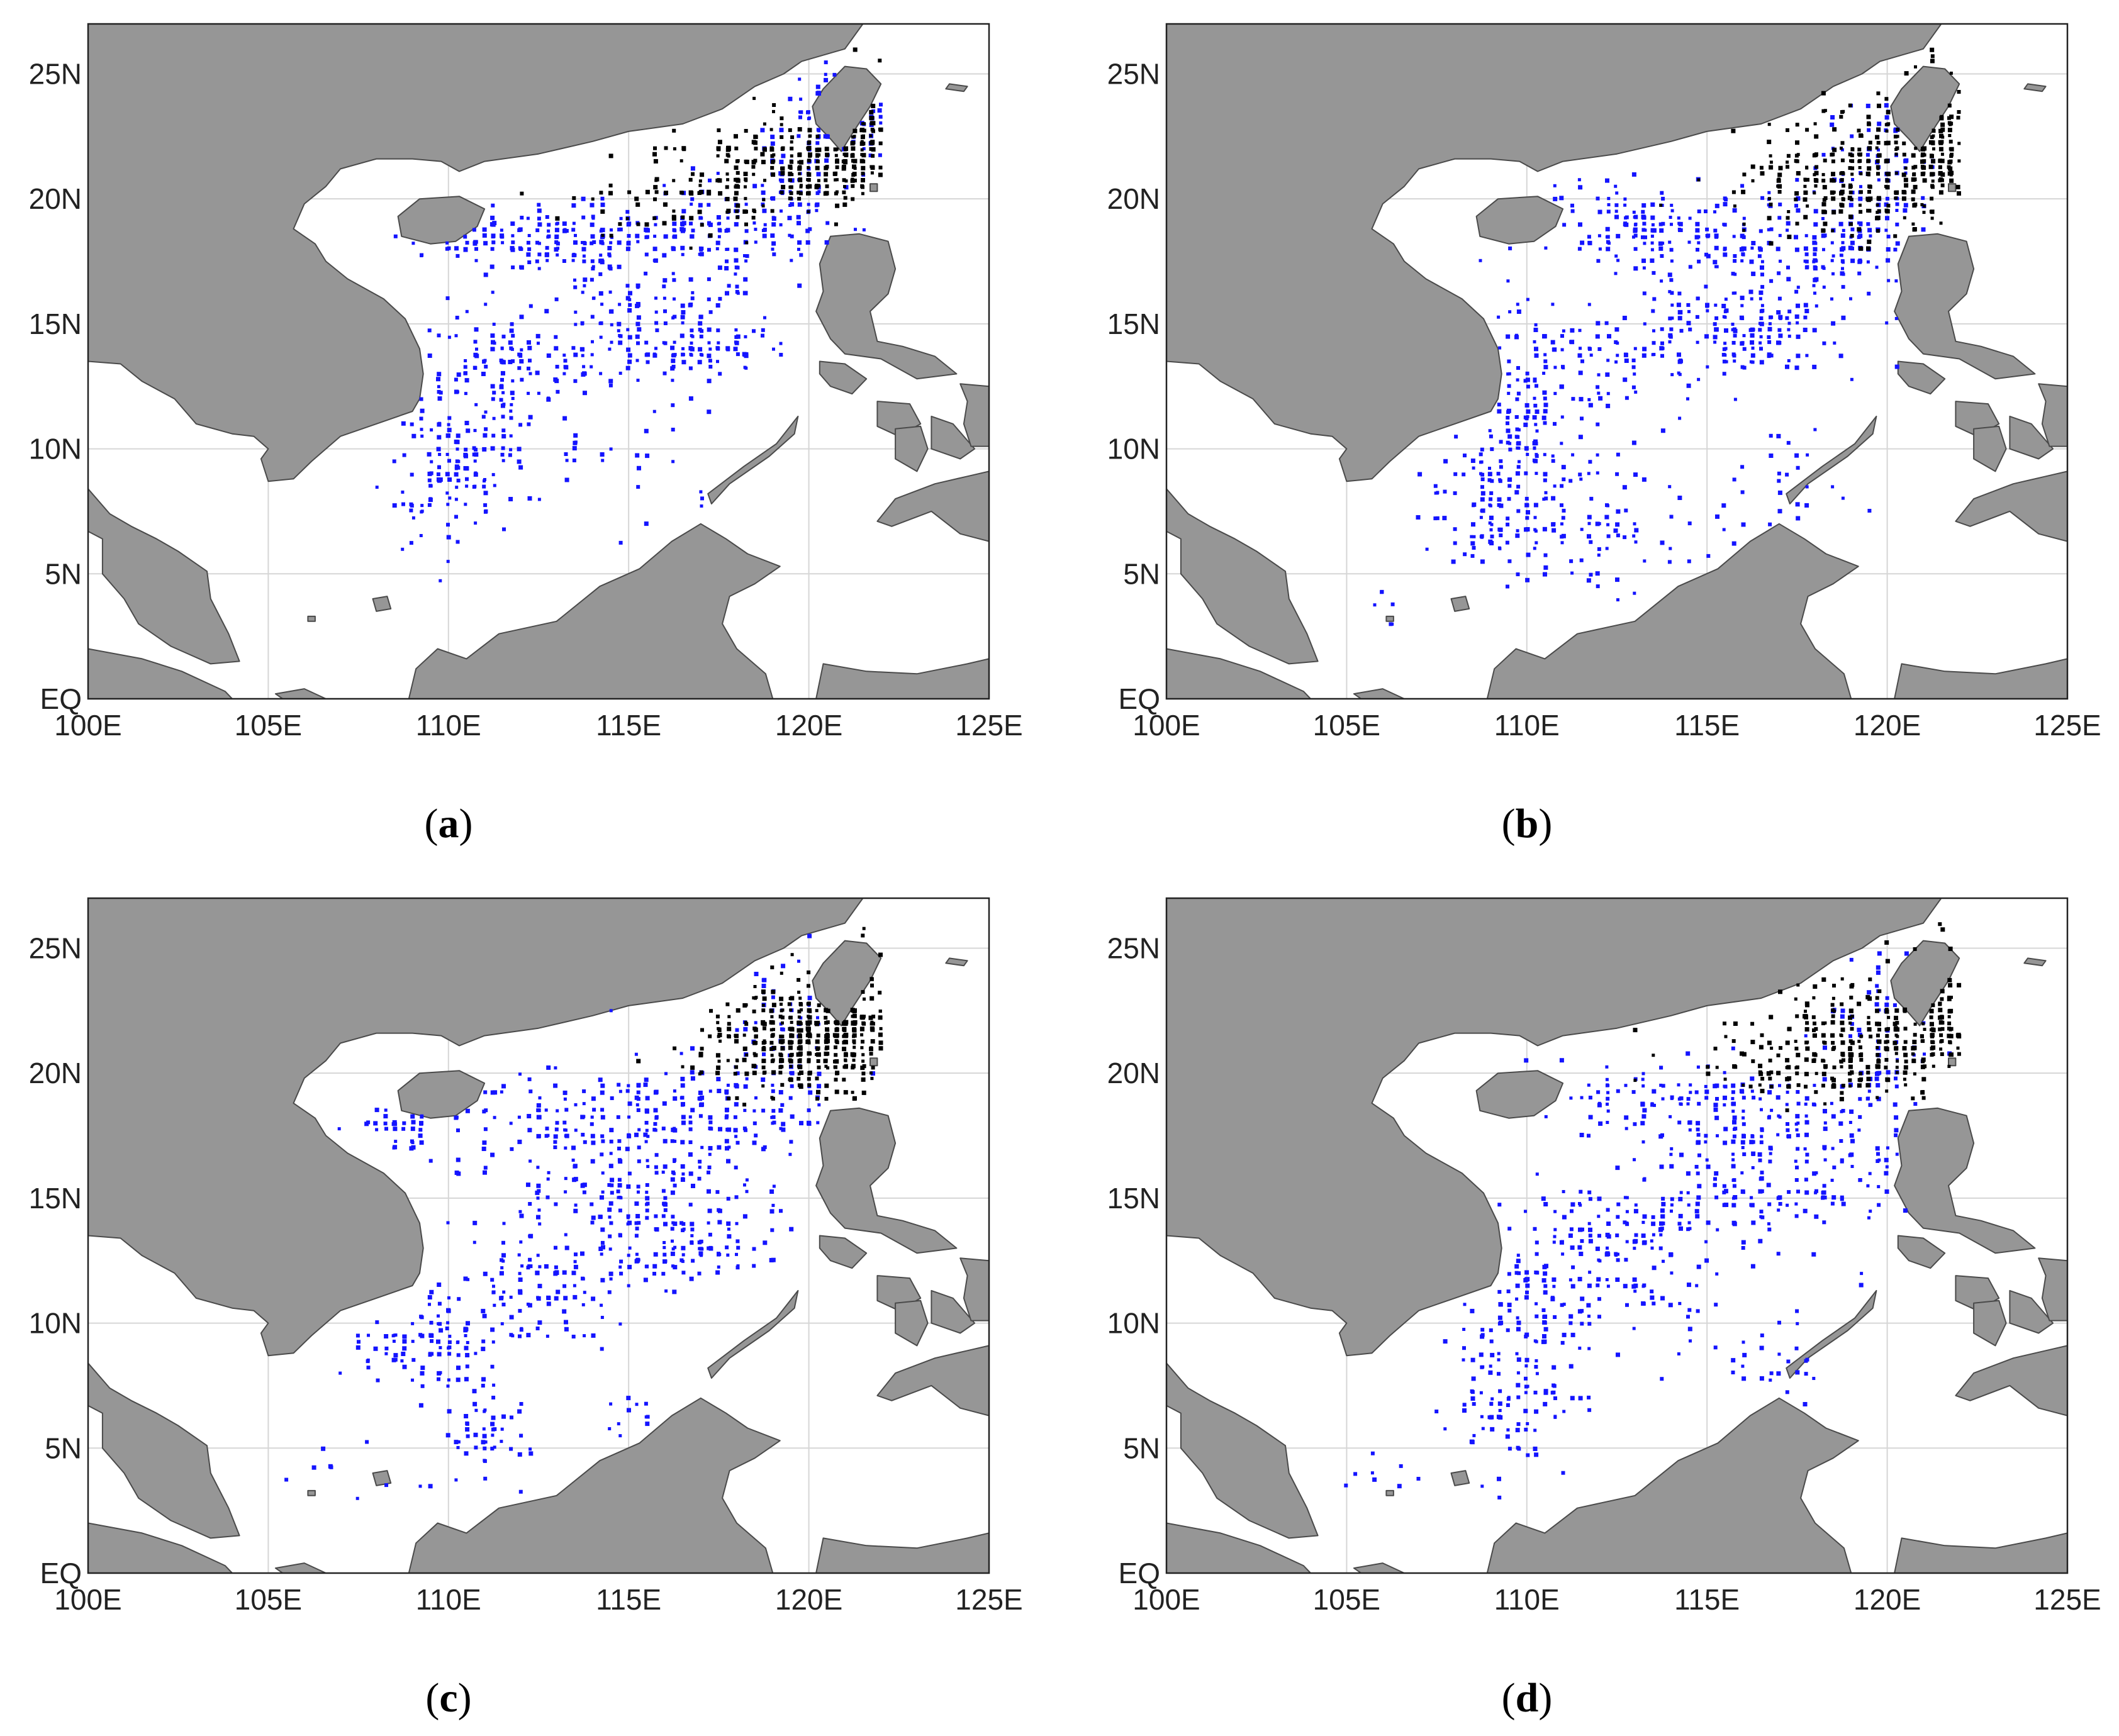  I want to click on x-tick-label: 110E, so click(1527, 726).